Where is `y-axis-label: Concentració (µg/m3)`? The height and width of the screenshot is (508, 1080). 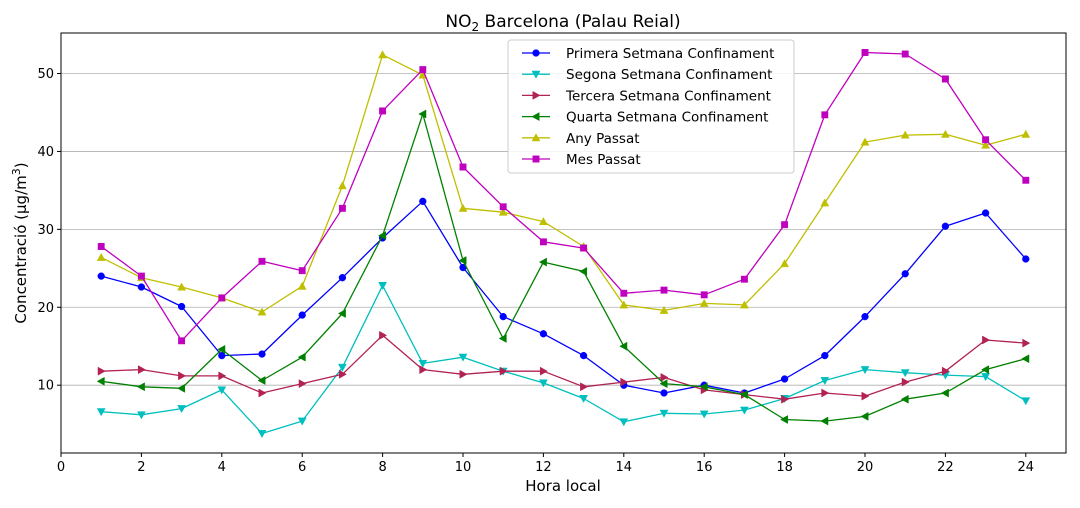
y-axis-label: Concentració (µg/m3) is located at coordinates (20, 242).